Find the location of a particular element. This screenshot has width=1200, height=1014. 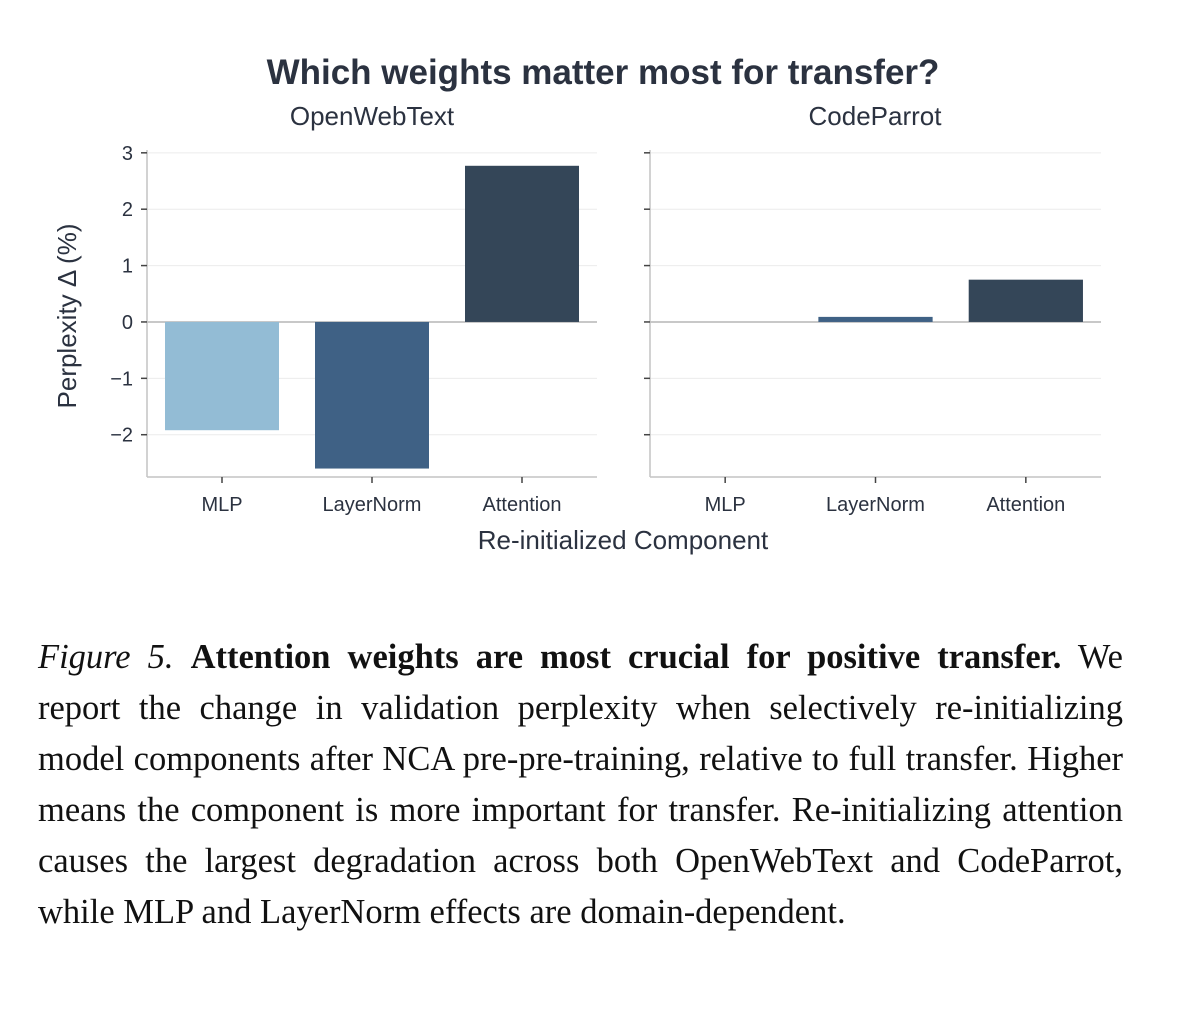

y-tick-label: −2 is located at coordinates (121, 436).